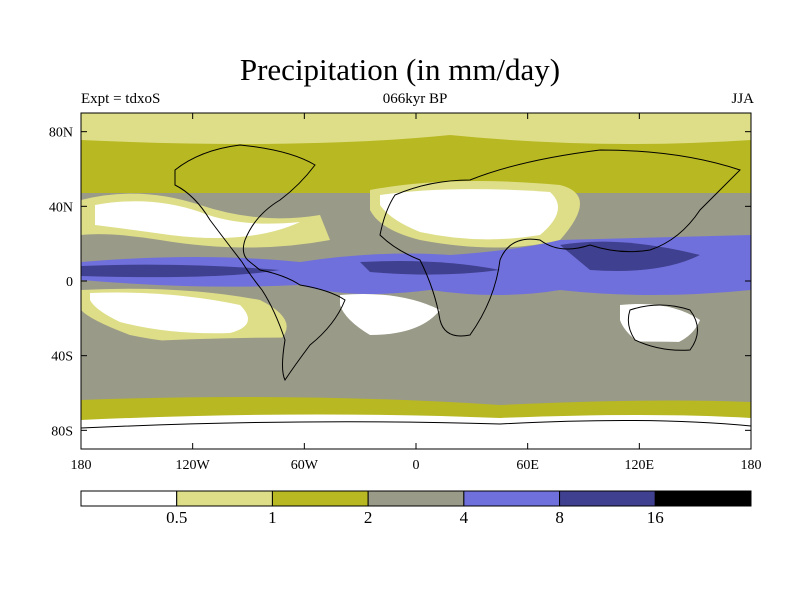 The image size is (800, 600). Describe the element at coordinates (415, 99) in the screenshot. I see `period-label: 066kyr BP` at that location.